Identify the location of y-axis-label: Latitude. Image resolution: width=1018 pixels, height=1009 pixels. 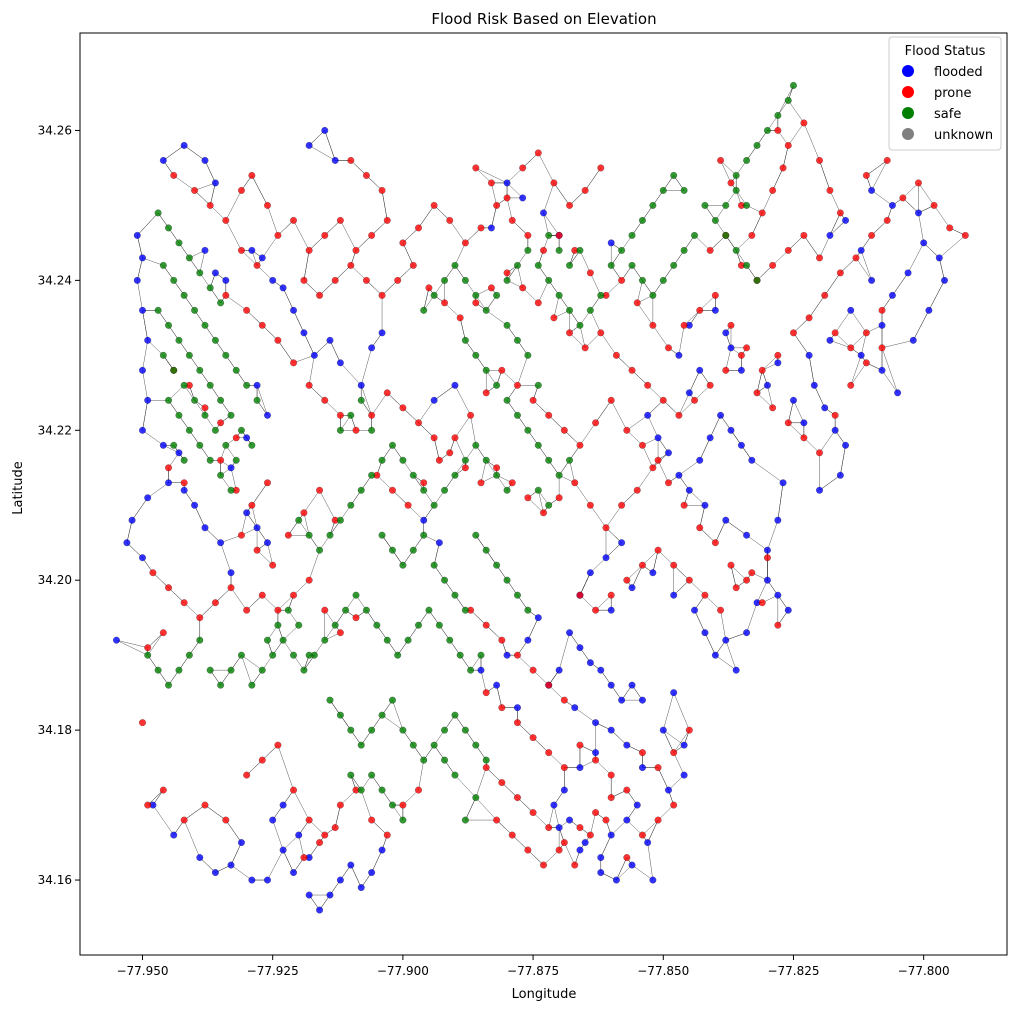
(18, 488).